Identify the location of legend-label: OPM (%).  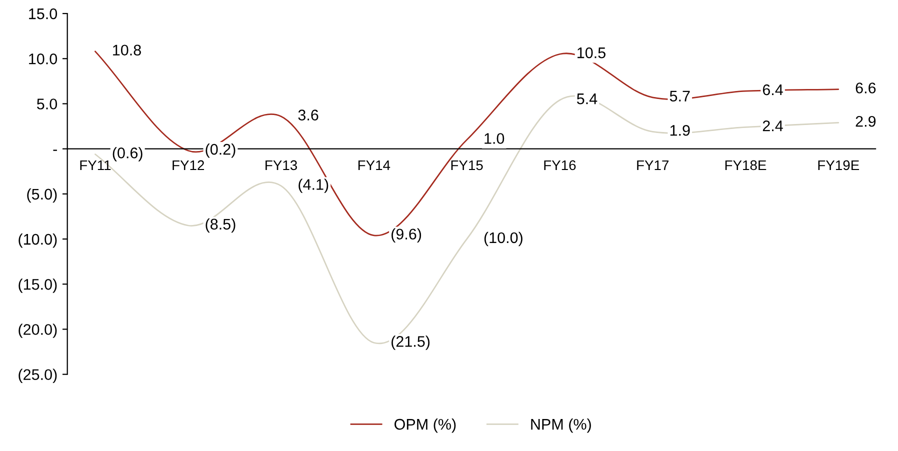
(425, 425).